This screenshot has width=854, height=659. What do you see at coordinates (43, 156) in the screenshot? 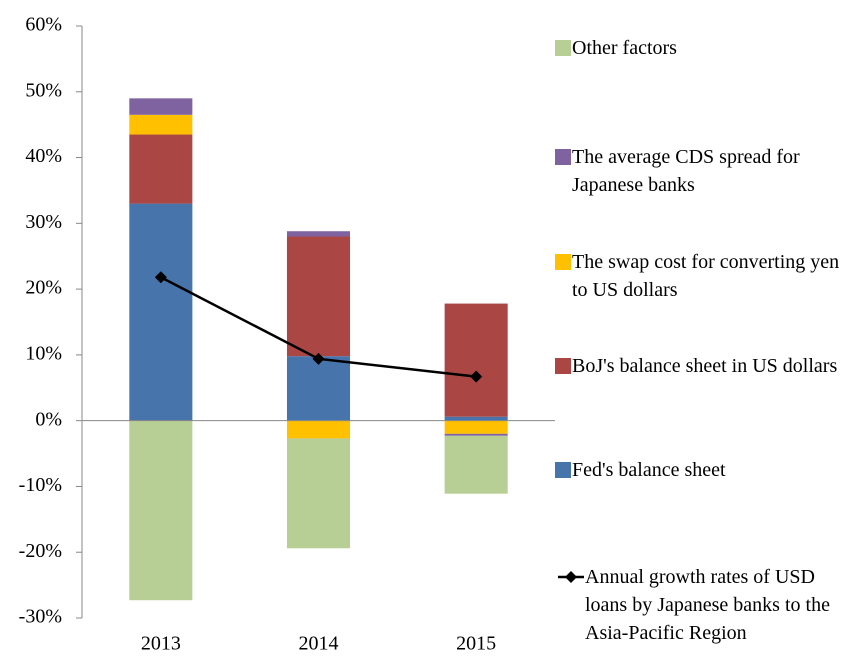
I see `y-tick-label: 40%` at bounding box center [43, 156].